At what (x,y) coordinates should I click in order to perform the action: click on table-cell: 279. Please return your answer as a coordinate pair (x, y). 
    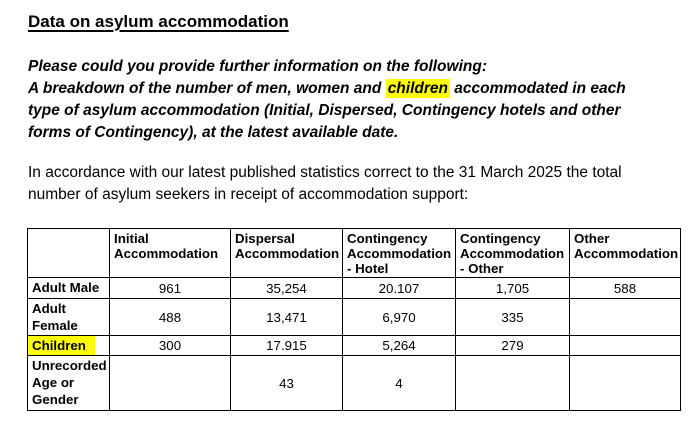
    Looking at the image, I should click on (512, 345).